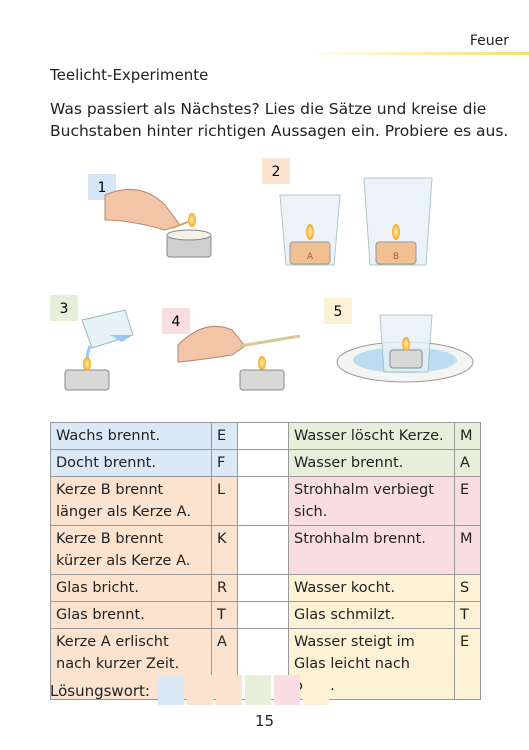 This screenshot has width=529, height=750. I want to click on statement-cell: Glas brennt., so click(131, 615).